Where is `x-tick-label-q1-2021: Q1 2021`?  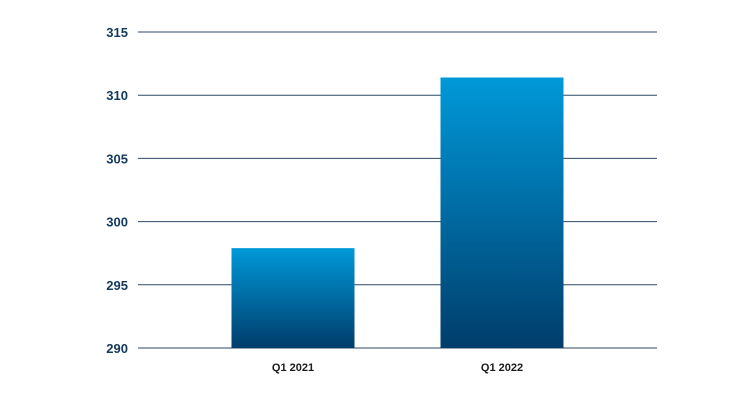 x-tick-label-q1-2021: Q1 2021 is located at coordinates (293, 368).